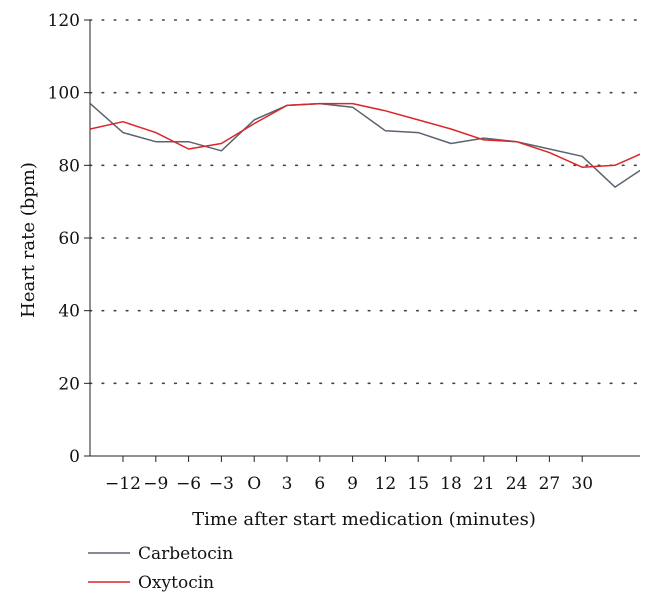 This screenshot has height=609, width=654. Describe the element at coordinates (365, 135) in the screenshot. I see `series-line-oxytocin` at that location.